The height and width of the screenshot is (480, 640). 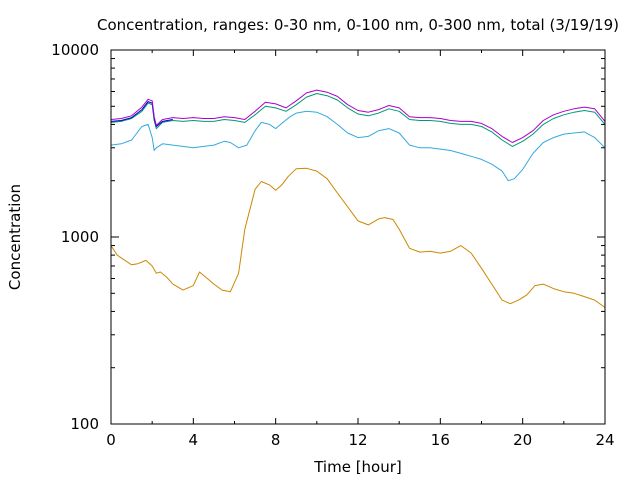 I want to click on x-tick-label: 8, so click(x=276, y=440).